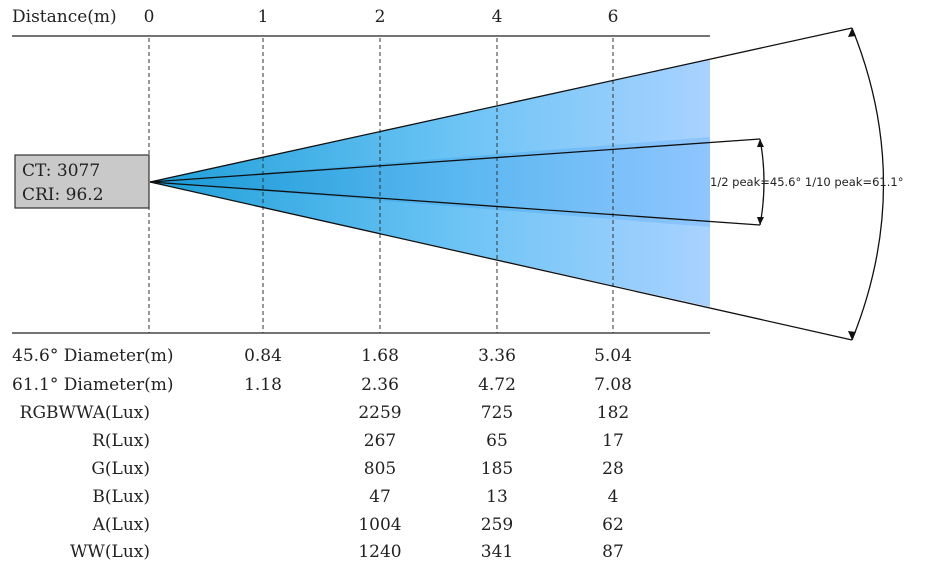 The image size is (934, 574). What do you see at coordinates (121, 497) in the screenshot?
I see `row-label-b: B(Lux)` at bounding box center [121, 497].